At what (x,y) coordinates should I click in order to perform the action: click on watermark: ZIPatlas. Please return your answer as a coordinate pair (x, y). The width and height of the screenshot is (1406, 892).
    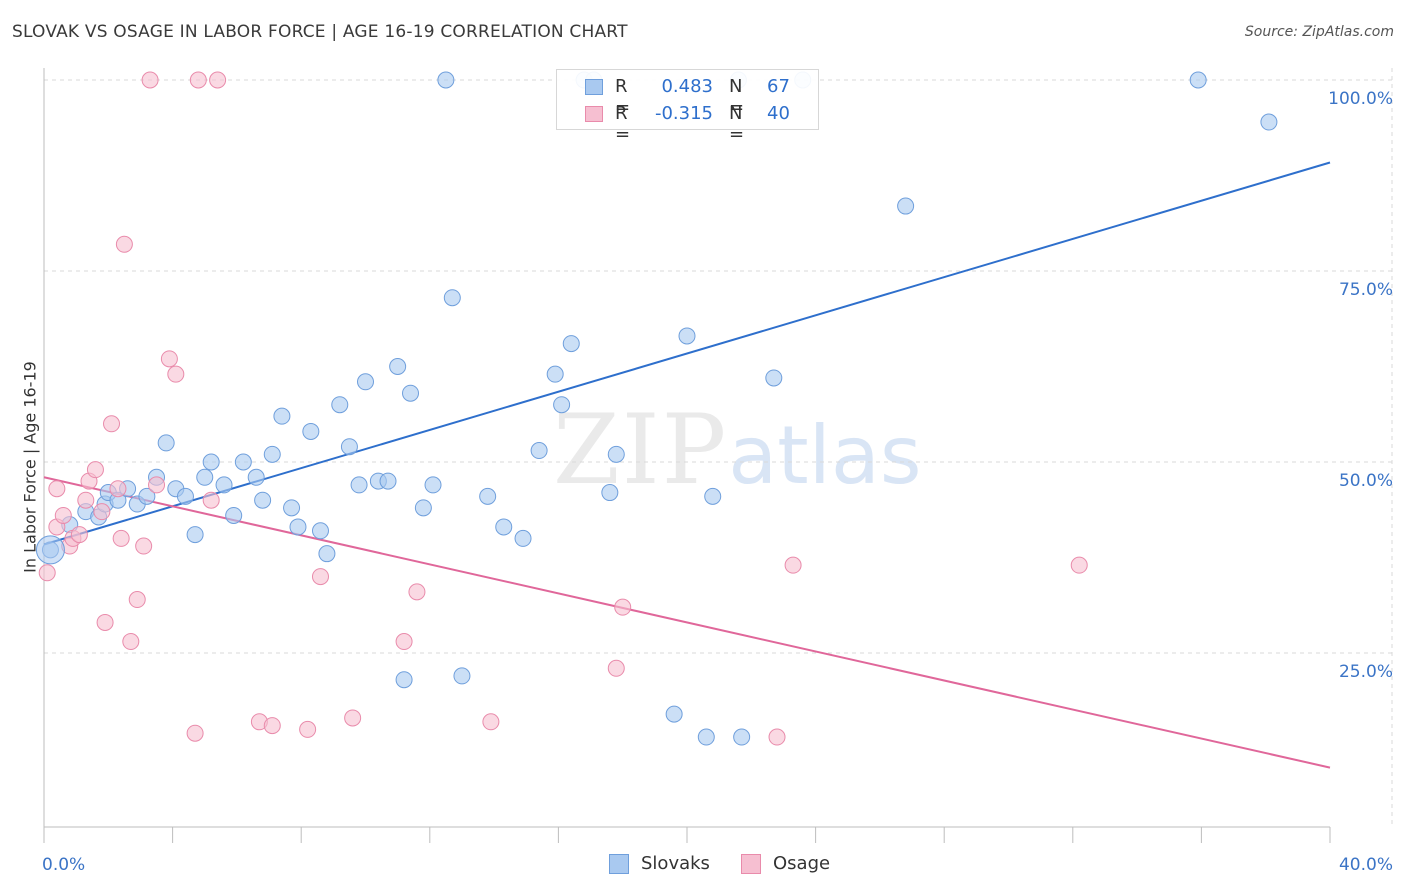
    Looking at the image, I should click on (737, 450).